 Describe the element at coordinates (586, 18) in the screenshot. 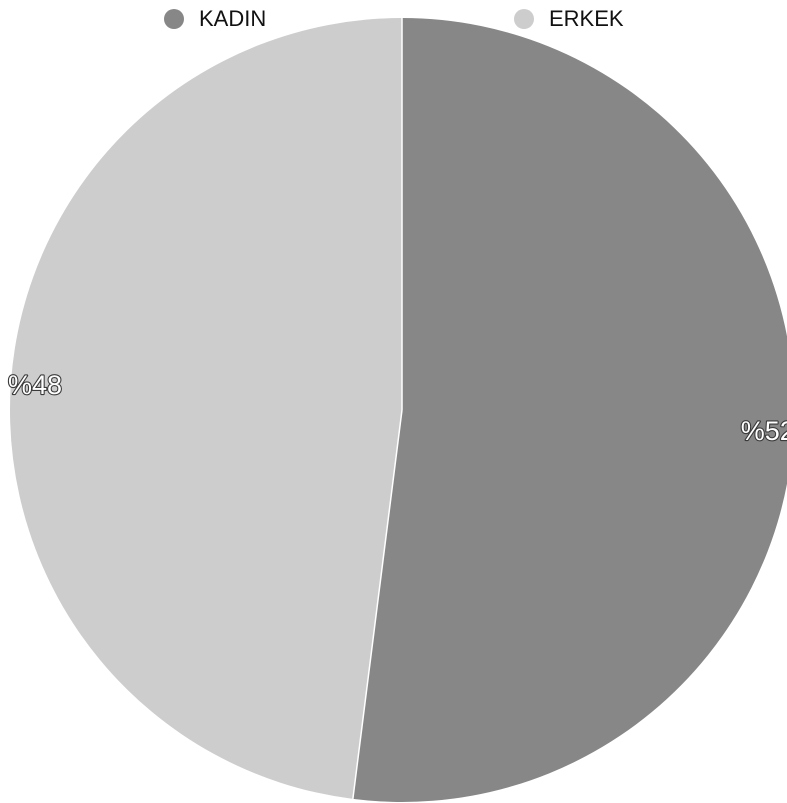

I see `legend-label-erkek: ERKEK` at that location.